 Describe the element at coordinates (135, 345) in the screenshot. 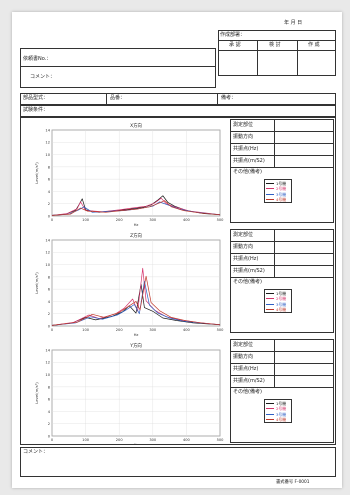

I see `chart-title: Y方向` at that location.